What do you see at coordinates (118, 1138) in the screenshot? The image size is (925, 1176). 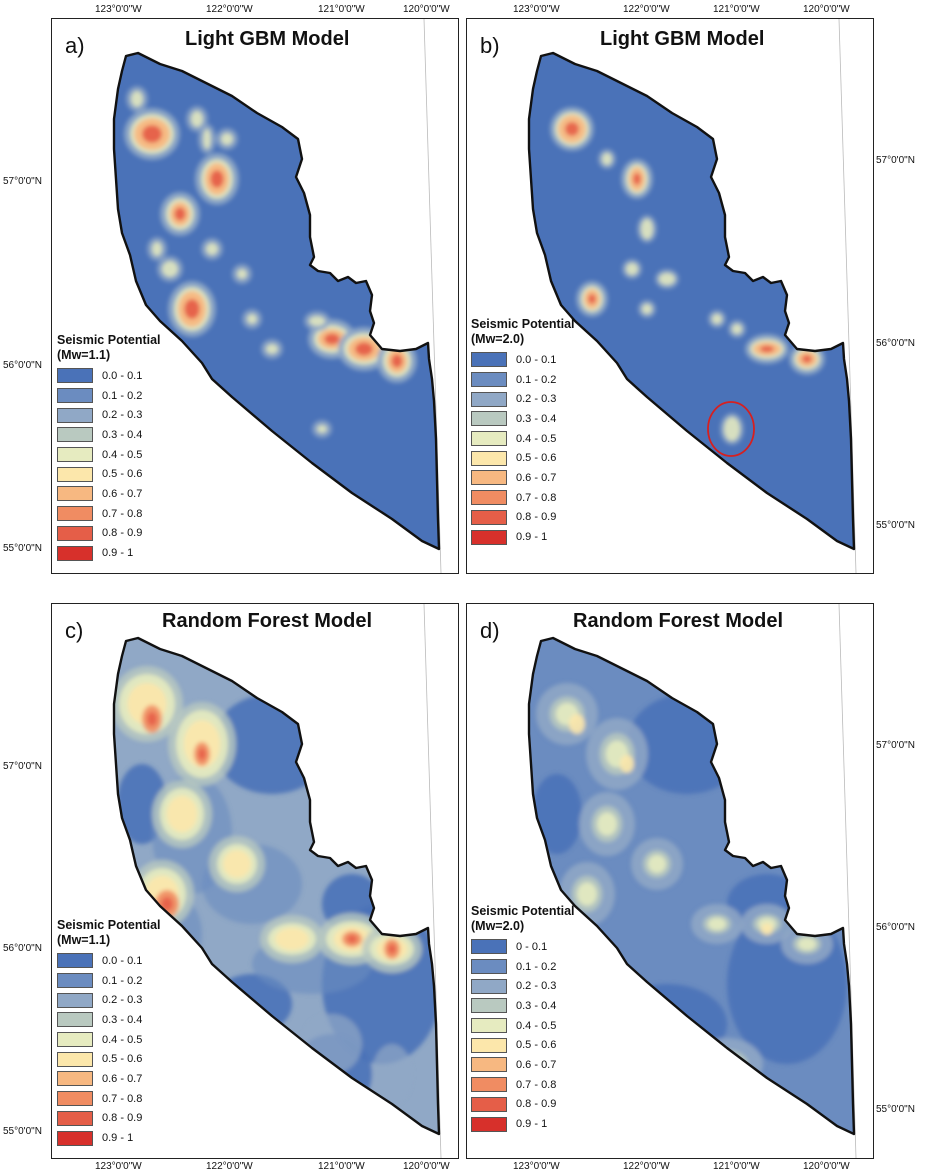 I see `legend-item-label: 0.9 - 1` at bounding box center [118, 1138].